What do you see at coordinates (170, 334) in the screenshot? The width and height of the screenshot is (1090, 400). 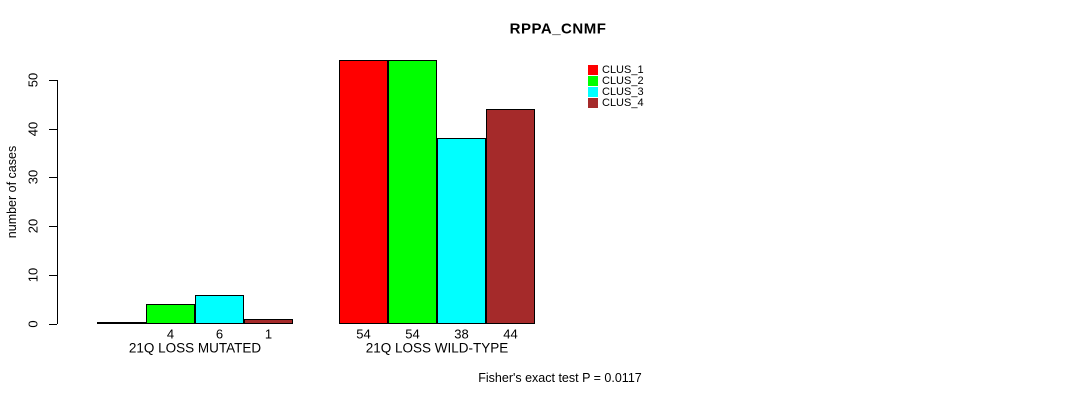 I see `bar-value-label: 4` at bounding box center [170, 334].